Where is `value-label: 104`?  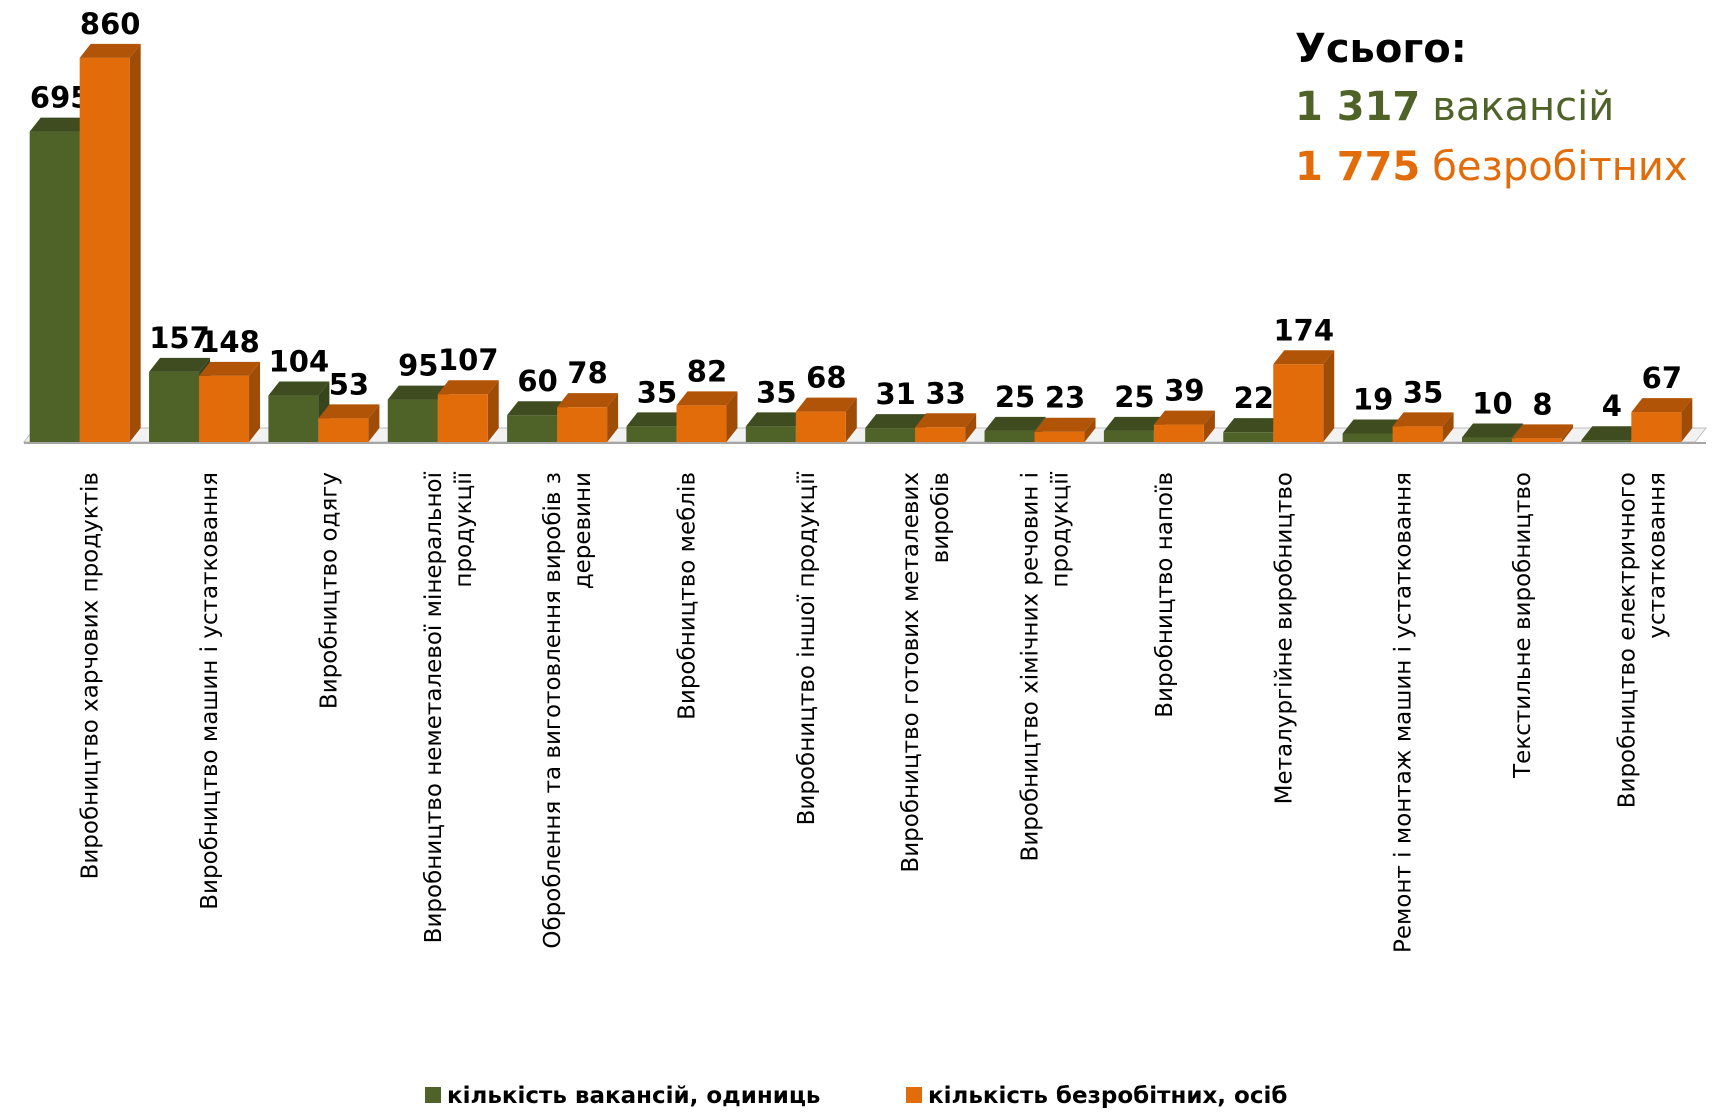
value-label: 104 is located at coordinates (299, 362).